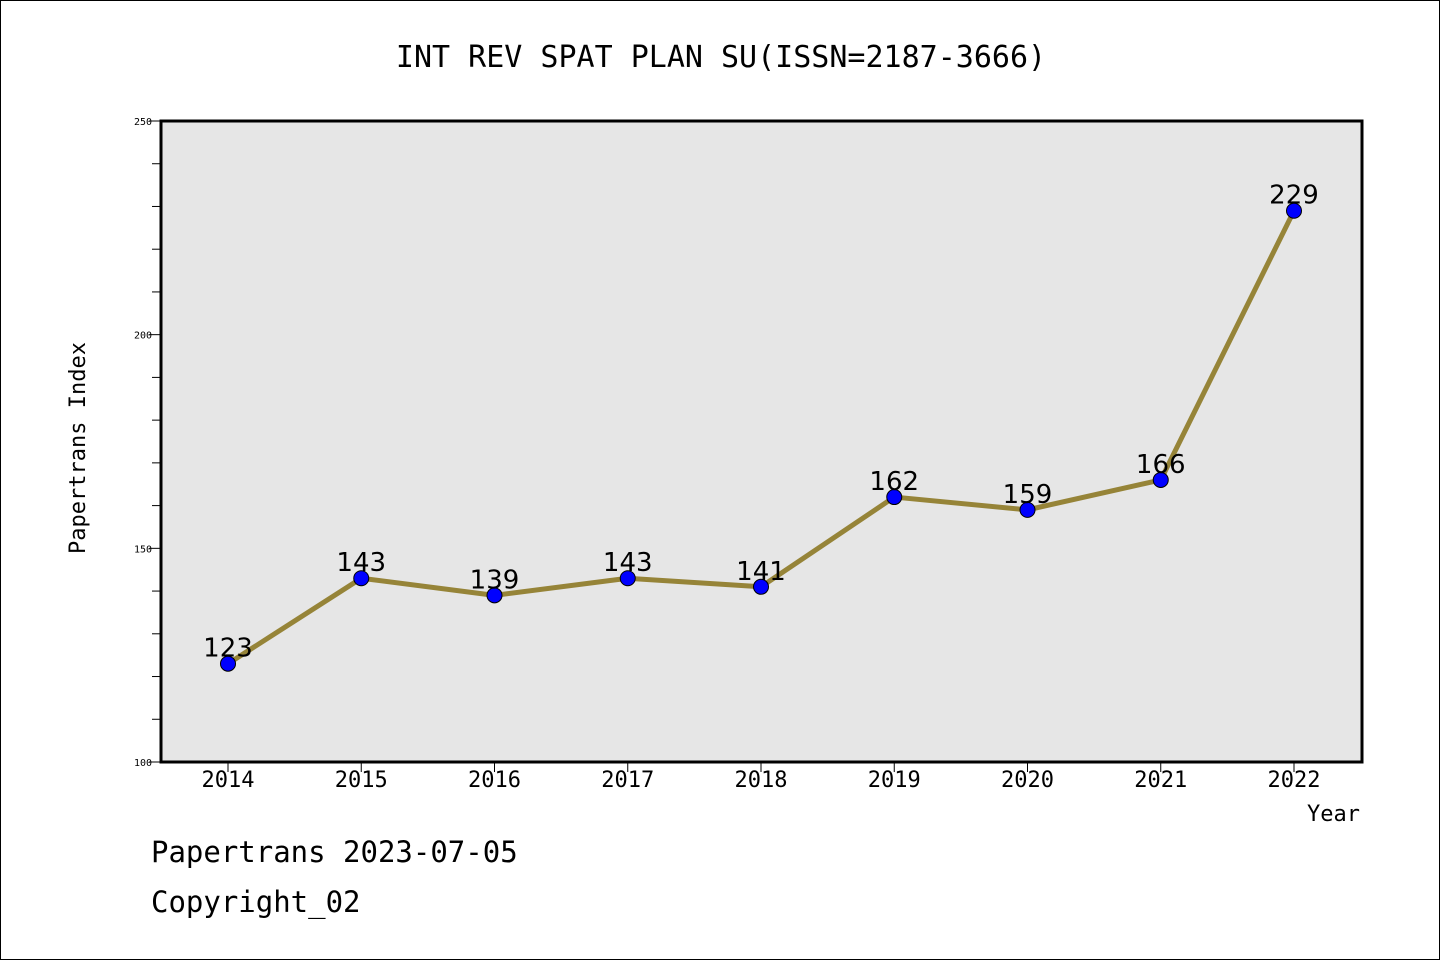  What do you see at coordinates (1027, 780) in the screenshot?
I see `x-tick-label: 2020` at bounding box center [1027, 780].